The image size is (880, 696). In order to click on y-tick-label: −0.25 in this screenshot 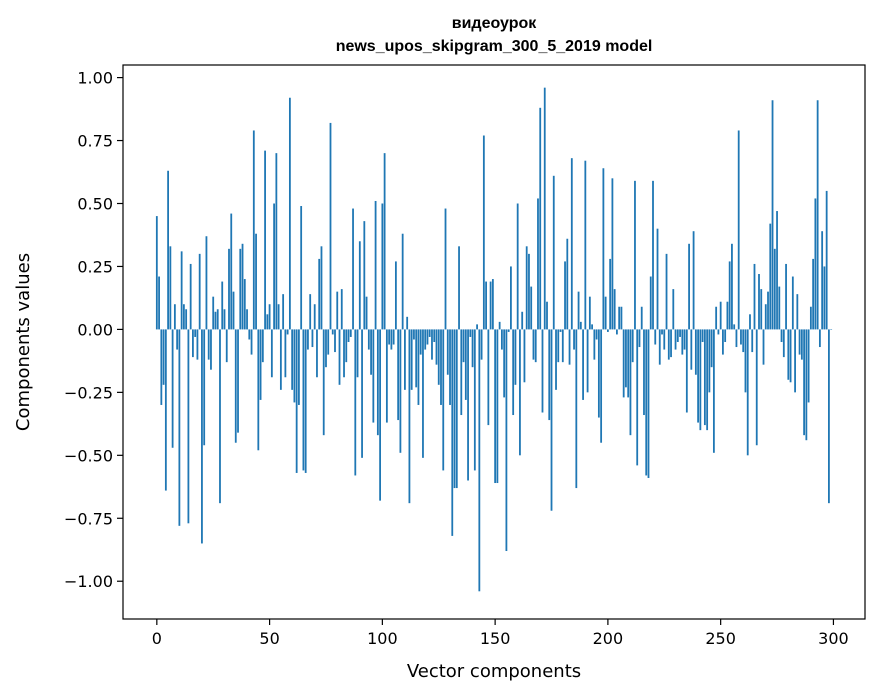, I will do `click(88, 392)`.